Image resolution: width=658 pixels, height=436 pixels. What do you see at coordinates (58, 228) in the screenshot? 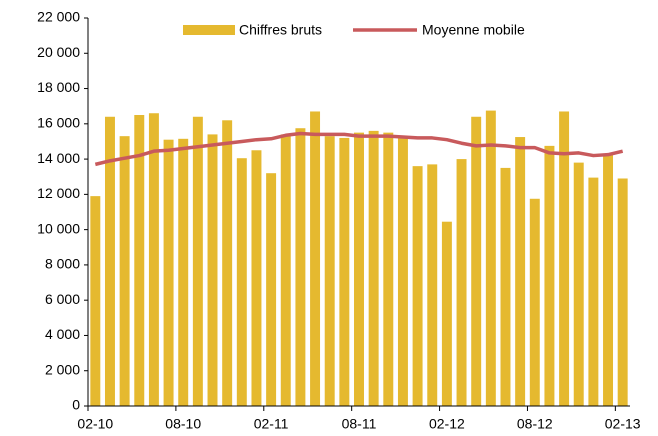
I see `y-tick-label: 10 000` at bounding box center [58, 228].